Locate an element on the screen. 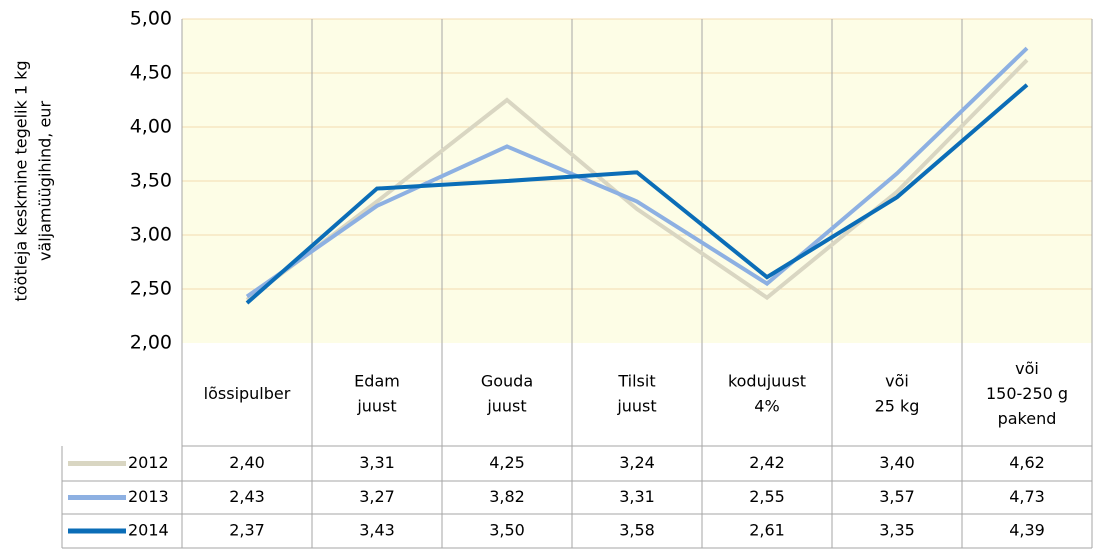  x-tick-label: 25 kg is located at coordinates (897, 406).